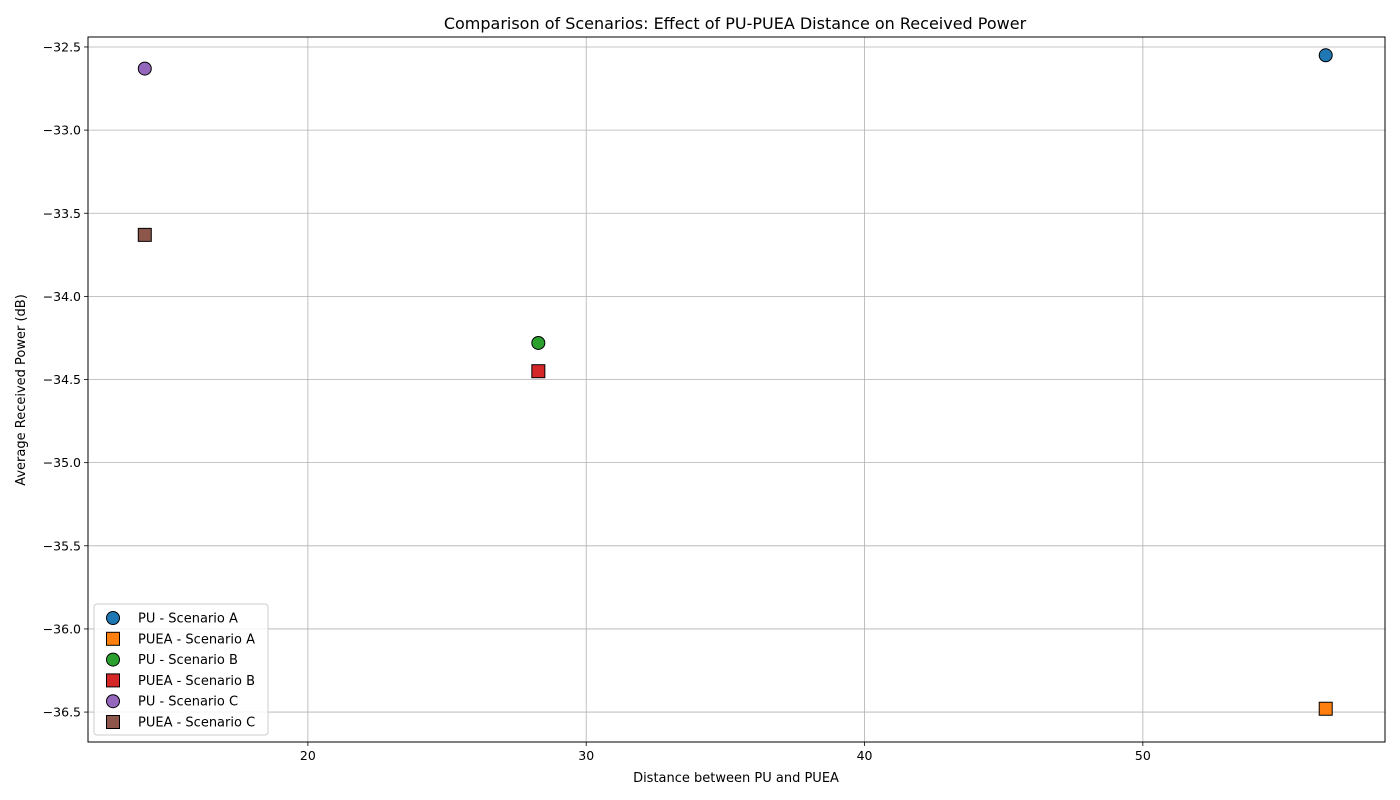 The height and width of the screenshot is (800, 1400). Describe the element at coordinates (62, 712) in the screenshot. I see `y-tick-label: −36.5` at that location.